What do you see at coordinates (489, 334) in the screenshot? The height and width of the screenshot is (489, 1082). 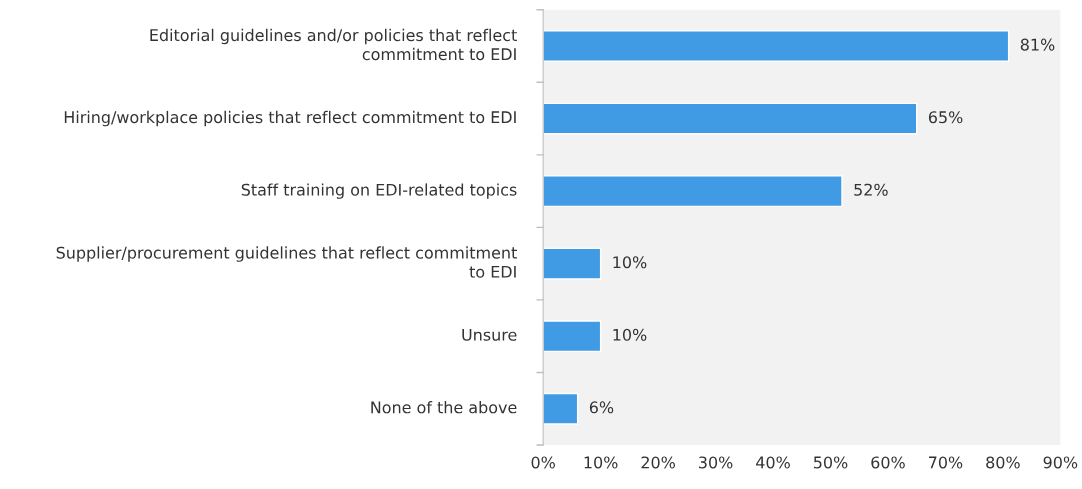 I see `y-tick-label: Unsure` at bounding box center [489, 334].